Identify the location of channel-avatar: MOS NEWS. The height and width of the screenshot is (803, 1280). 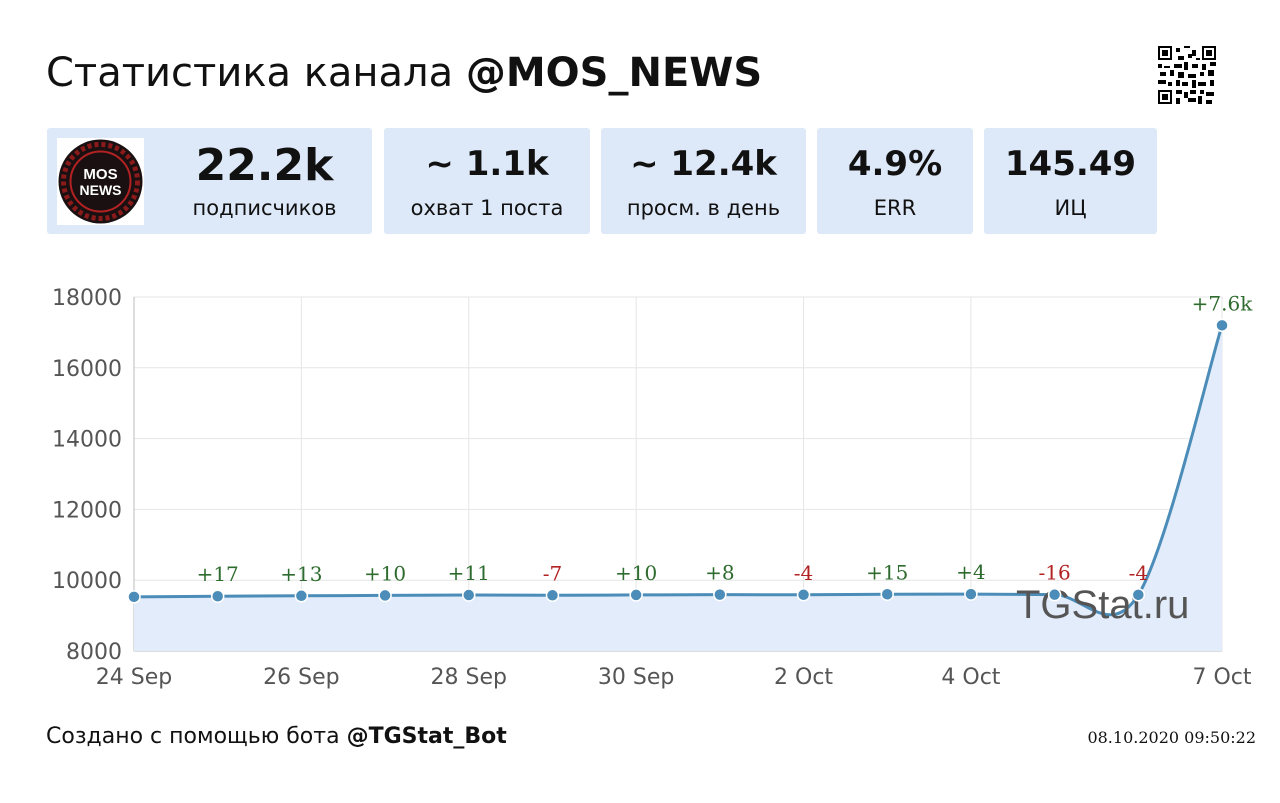
(100, 181).